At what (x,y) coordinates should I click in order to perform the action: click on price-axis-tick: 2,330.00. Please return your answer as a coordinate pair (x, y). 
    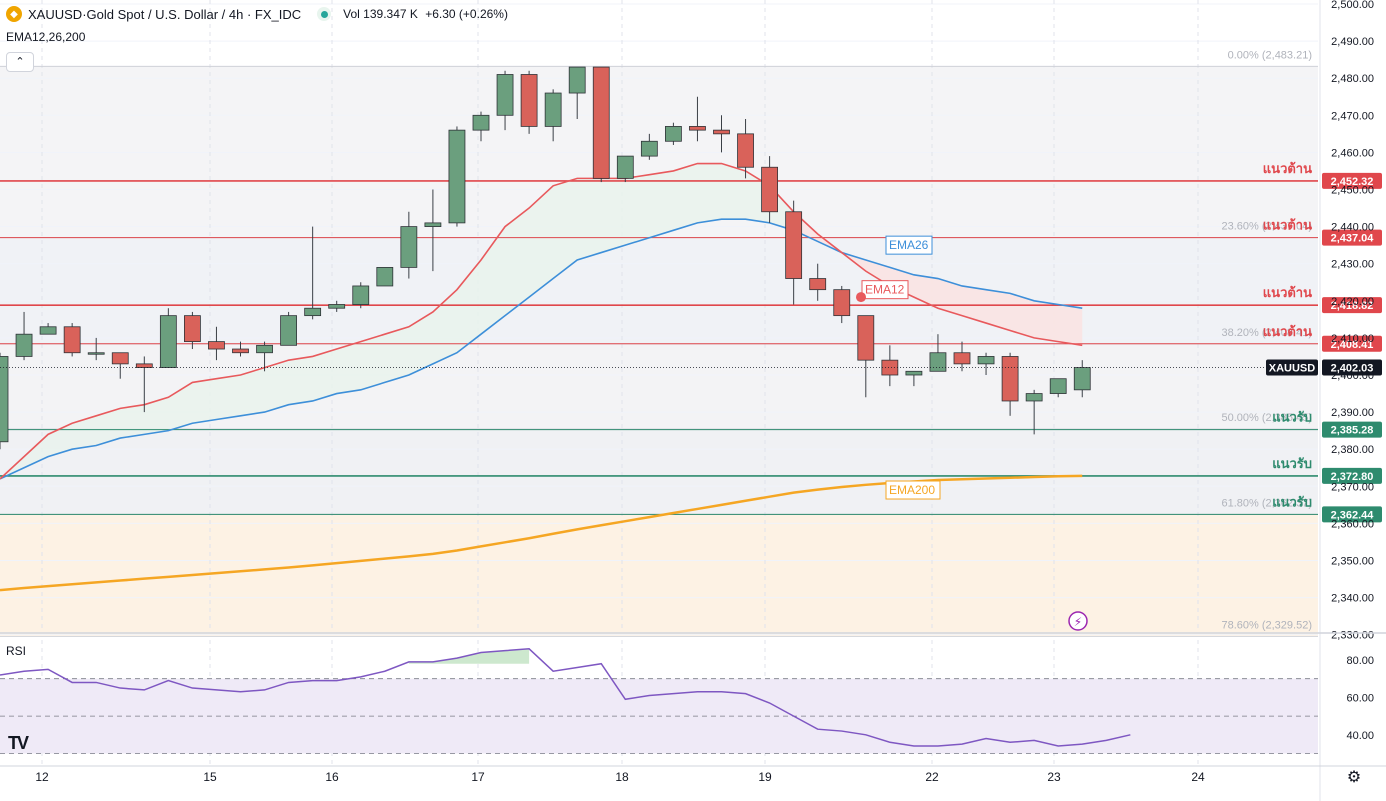
    Looking at the image, I should click on (1352, 636).